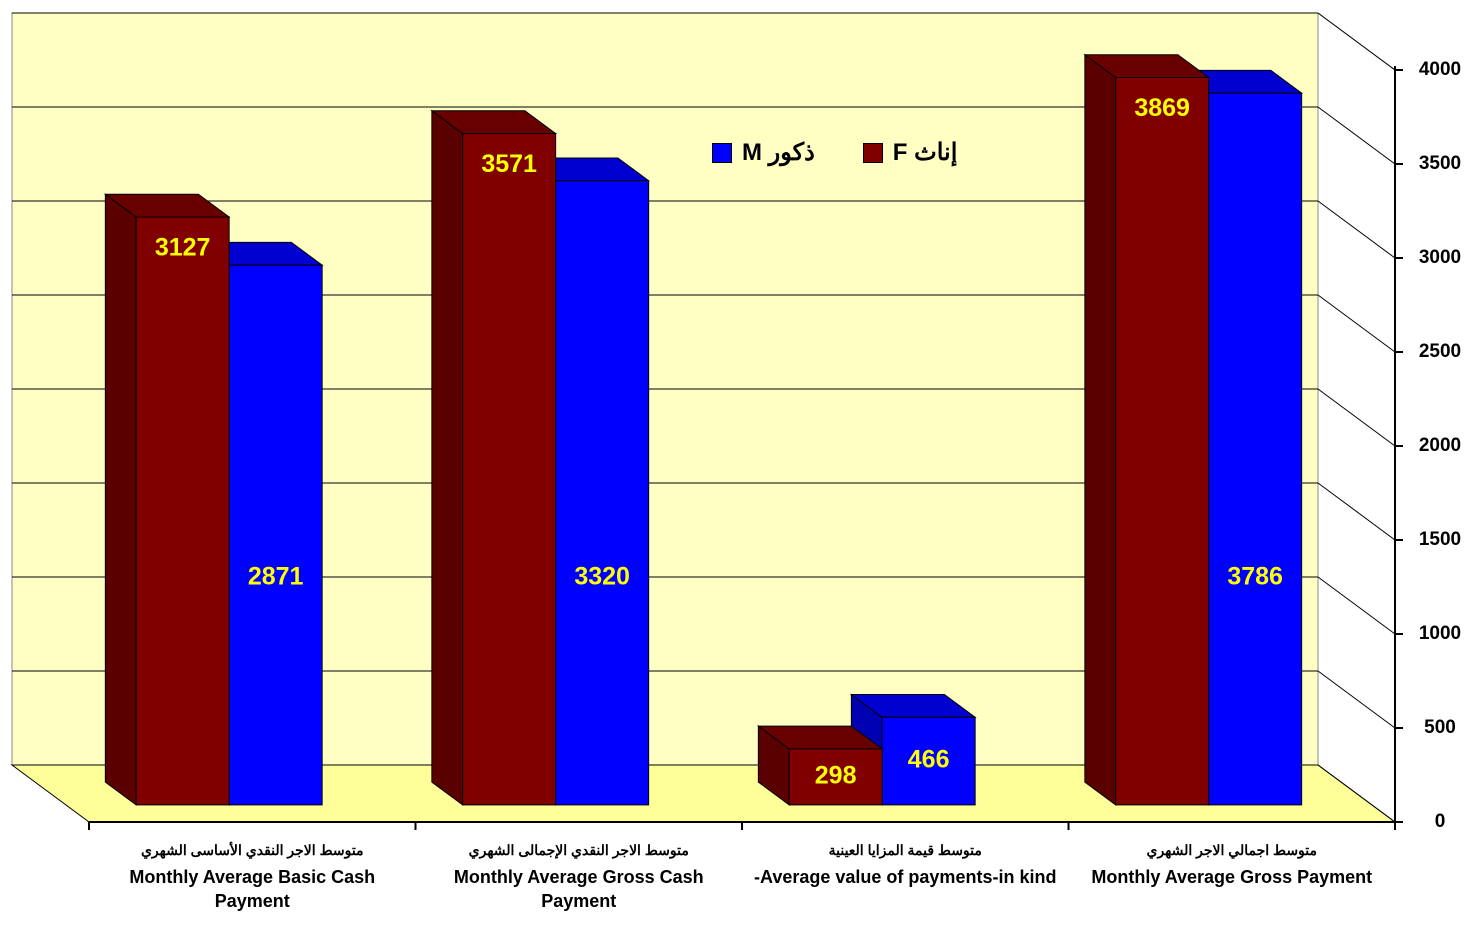 This screenshot has height=926, width=1478. I want to click on x-tick-label-ar: متوسط قيمة المزايا العينية, so click(905, 850).